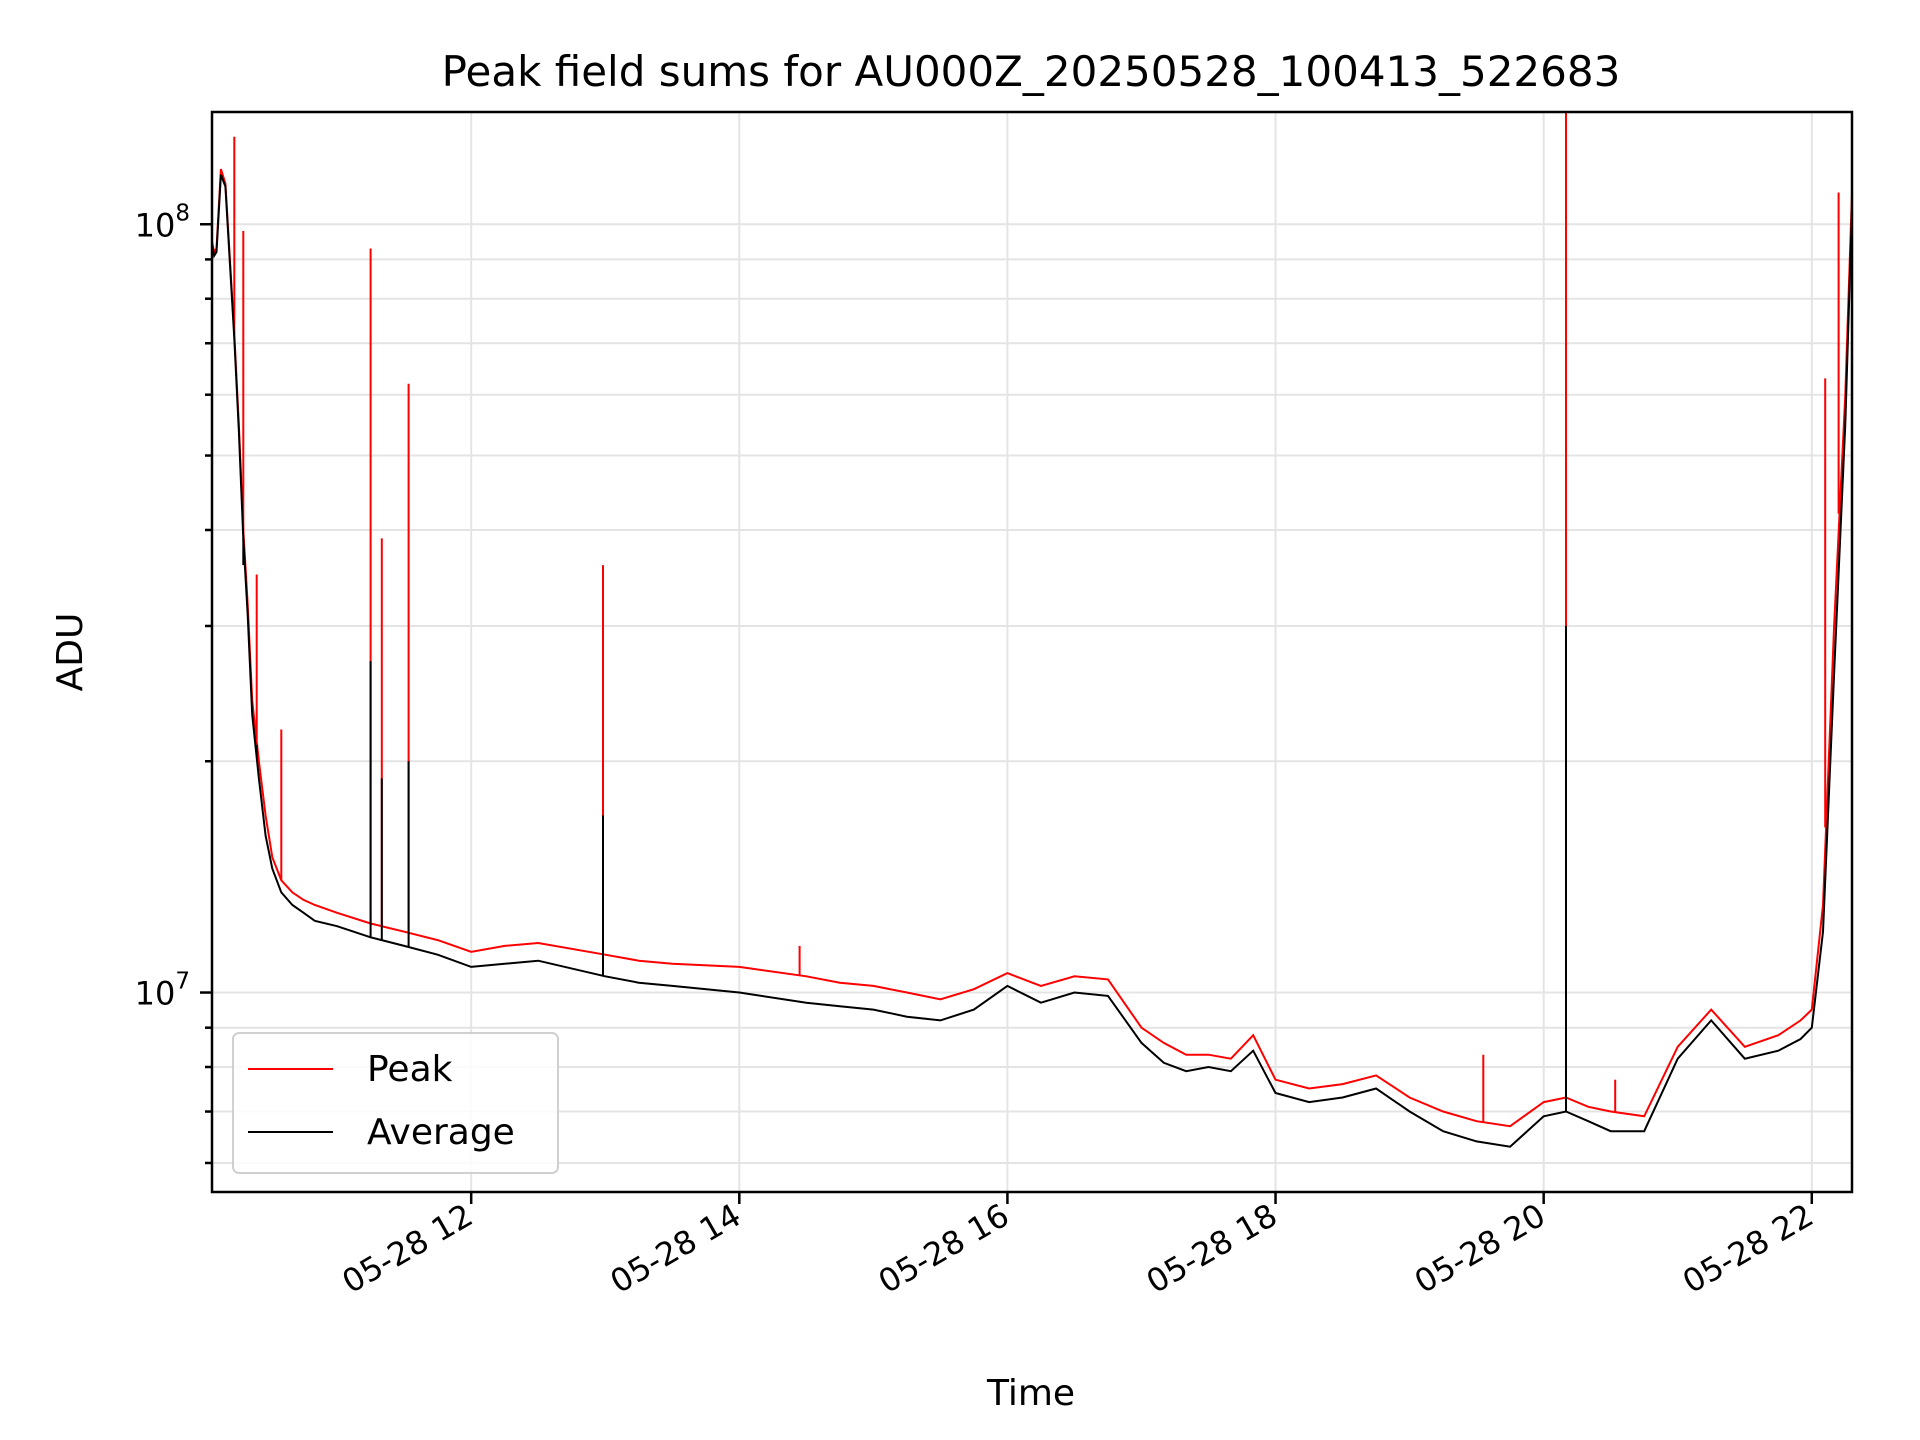  I want to click on legend: Peak Average, so click(395, 1103).